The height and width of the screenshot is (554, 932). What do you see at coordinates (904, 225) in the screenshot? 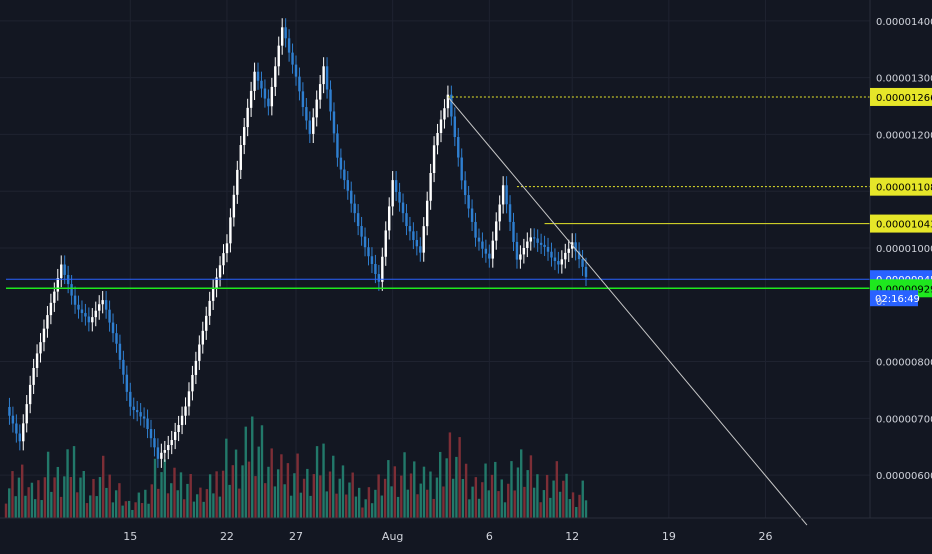
I see `price-tag-label: 0.00001043` at bounding box center [904, 225].